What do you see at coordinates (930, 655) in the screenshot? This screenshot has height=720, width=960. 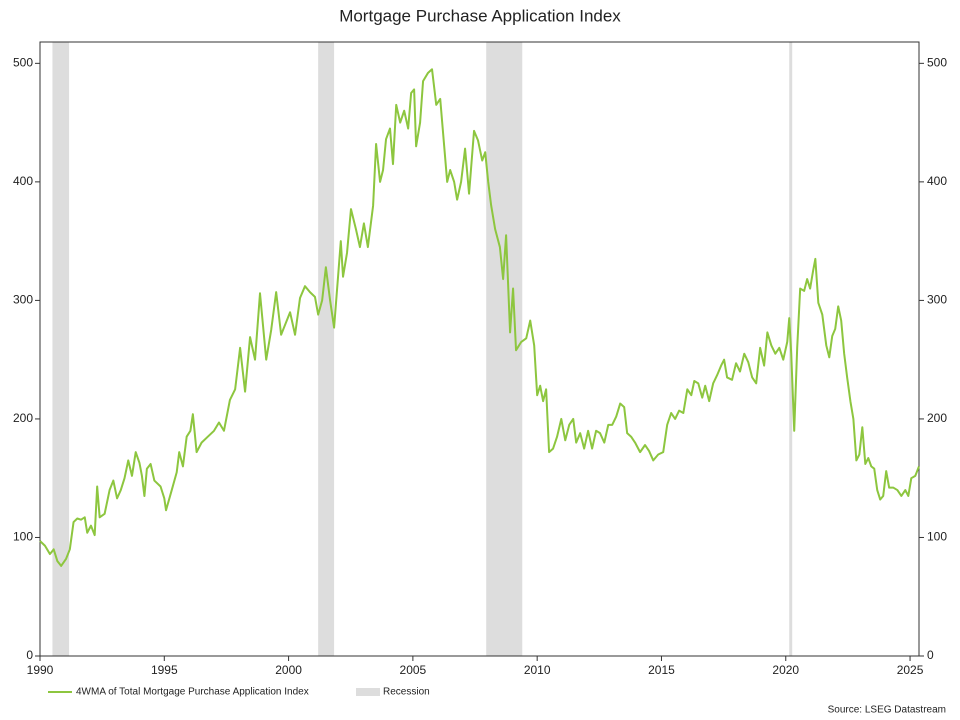 I see `y2-tick-label: 0` at bounding box center [930, 655].